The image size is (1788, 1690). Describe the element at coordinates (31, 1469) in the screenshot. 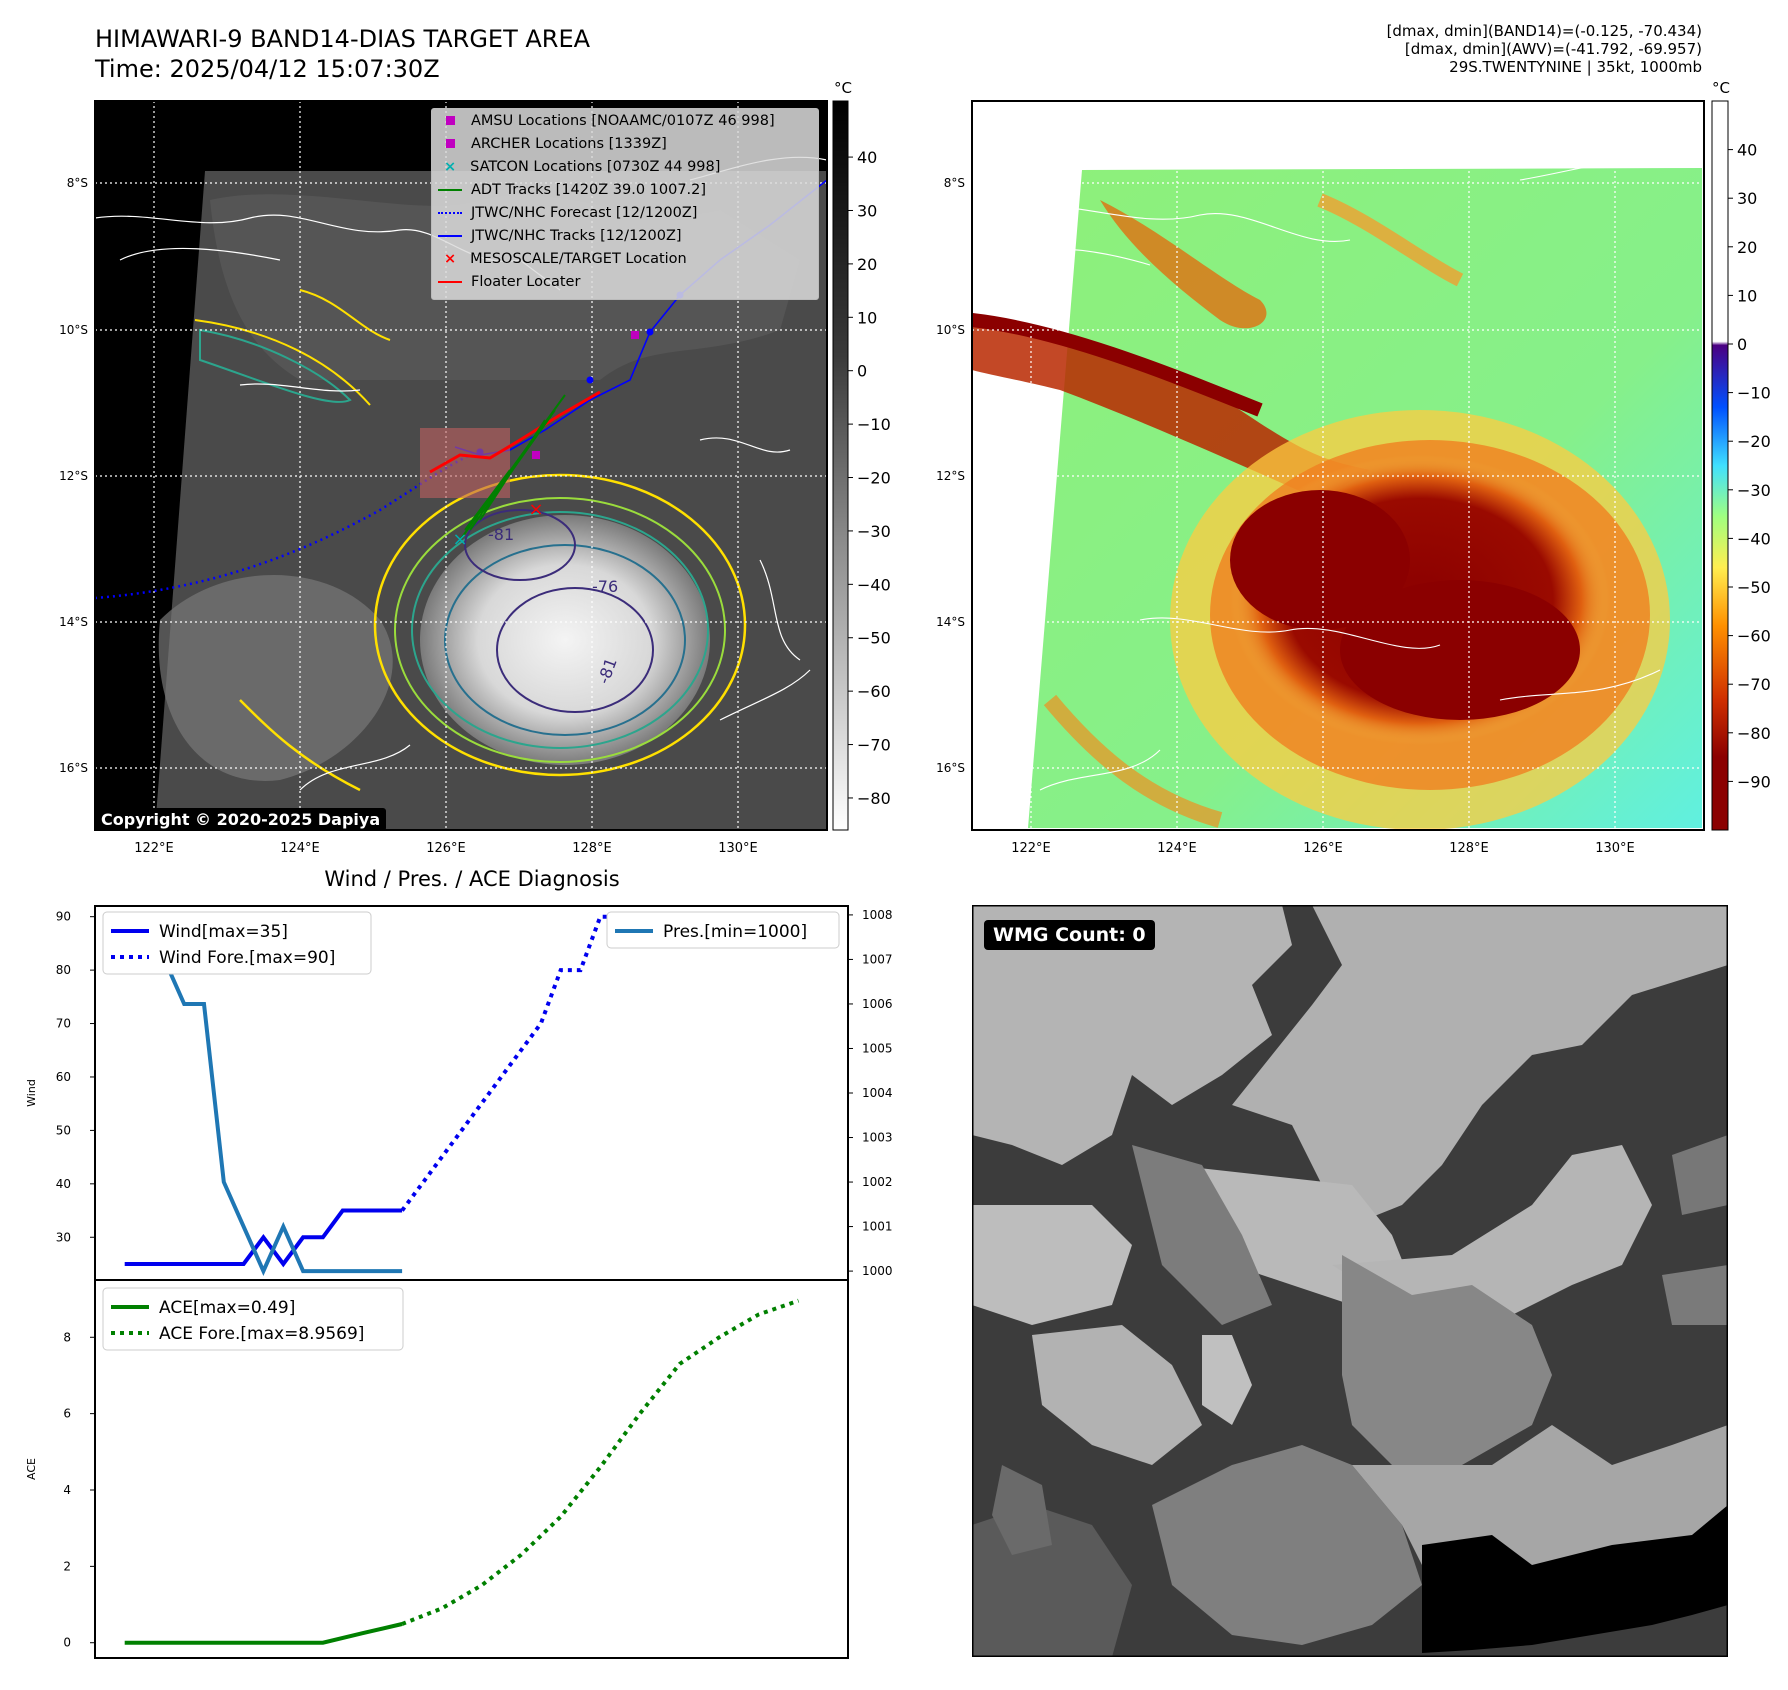

I see `ace-chart-ylabel: ACE` at that location.